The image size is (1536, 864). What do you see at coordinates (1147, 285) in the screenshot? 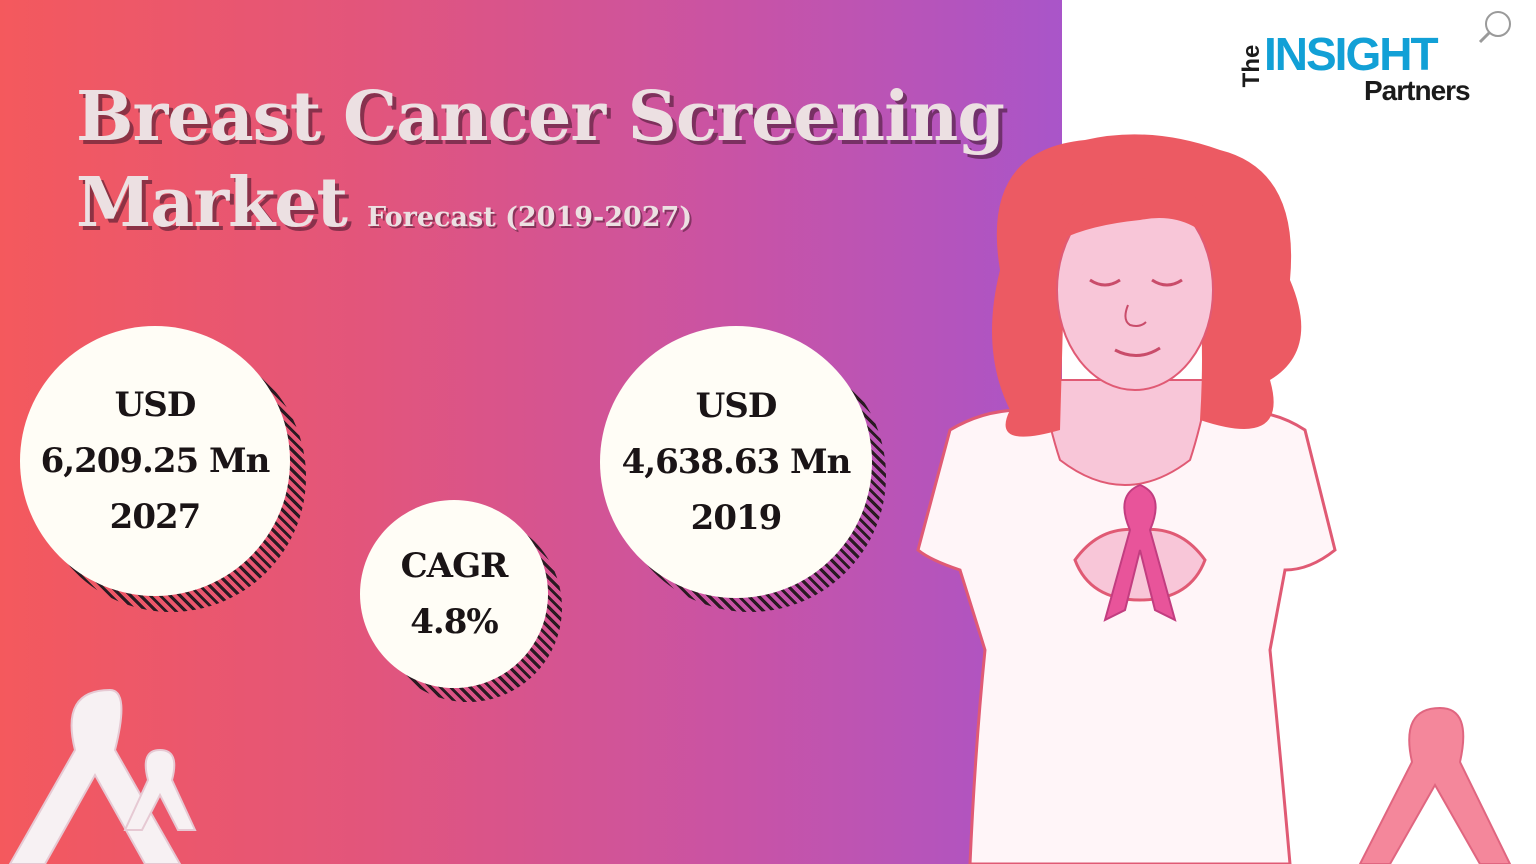
I see `hair` at bounding box center [1147, 285].